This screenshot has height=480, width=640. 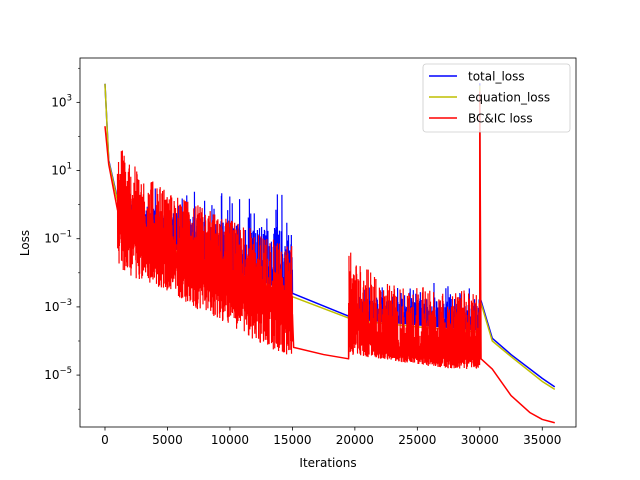 I want to click on legend-label: total_loss, so click(x=496, y=77).